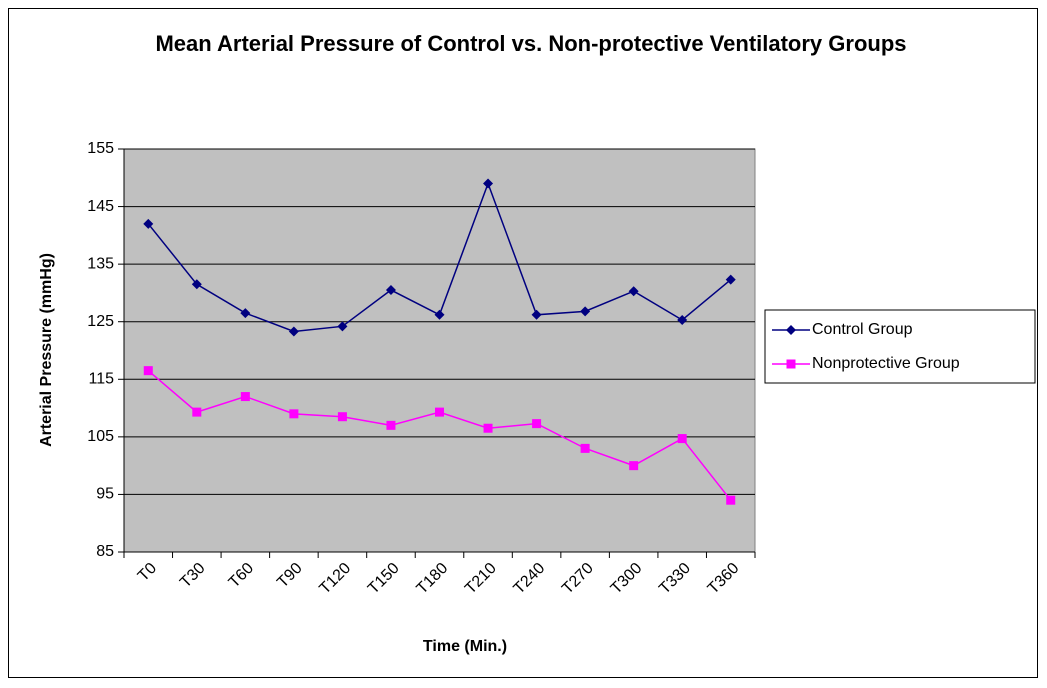  What do you see at coordinates (100, 263) in the screenshot?
I see `y-tick-label: 135` at bounding box center [100, 263].